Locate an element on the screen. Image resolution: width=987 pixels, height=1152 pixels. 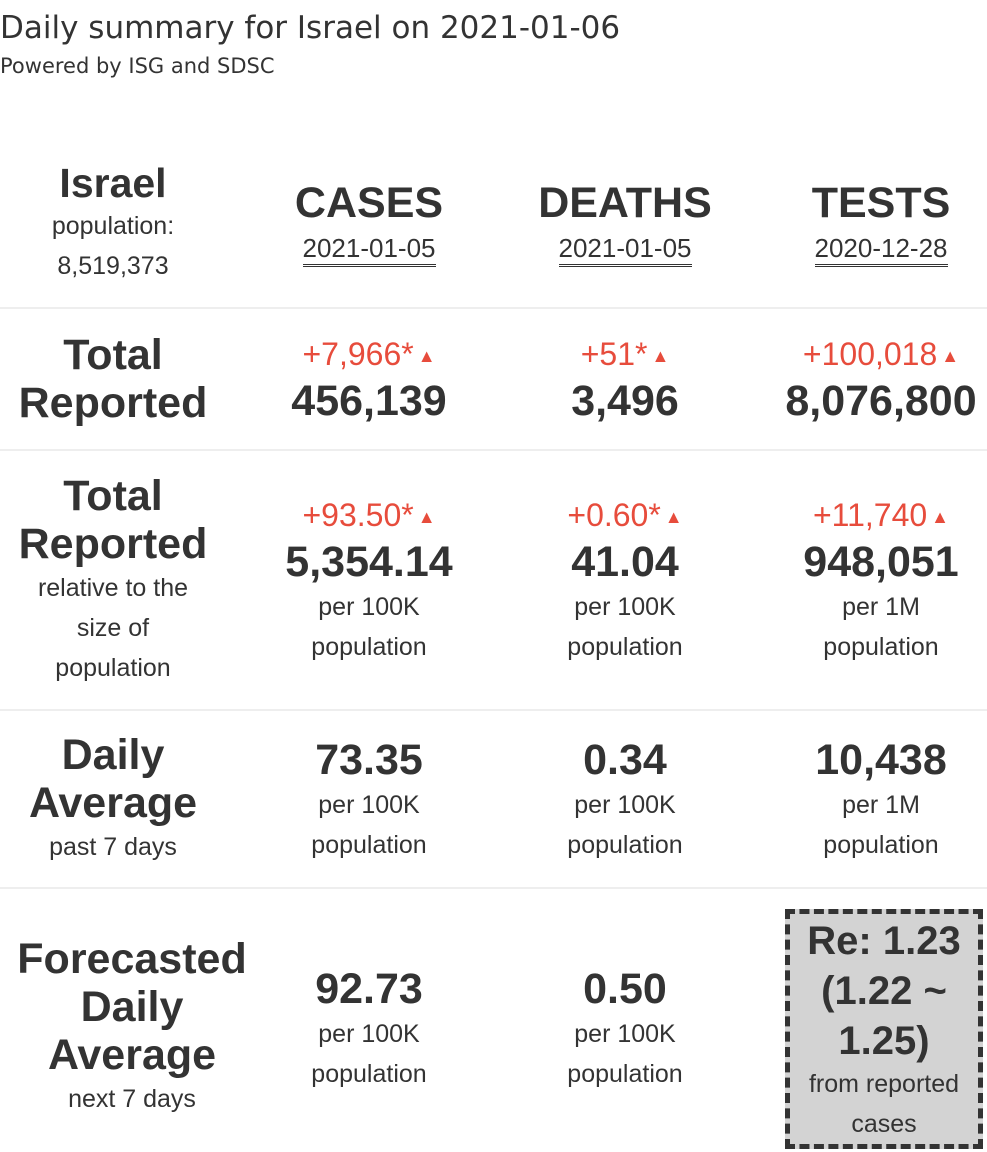
tests-relative-value: 948,051 is located at coordinates (881, 562).